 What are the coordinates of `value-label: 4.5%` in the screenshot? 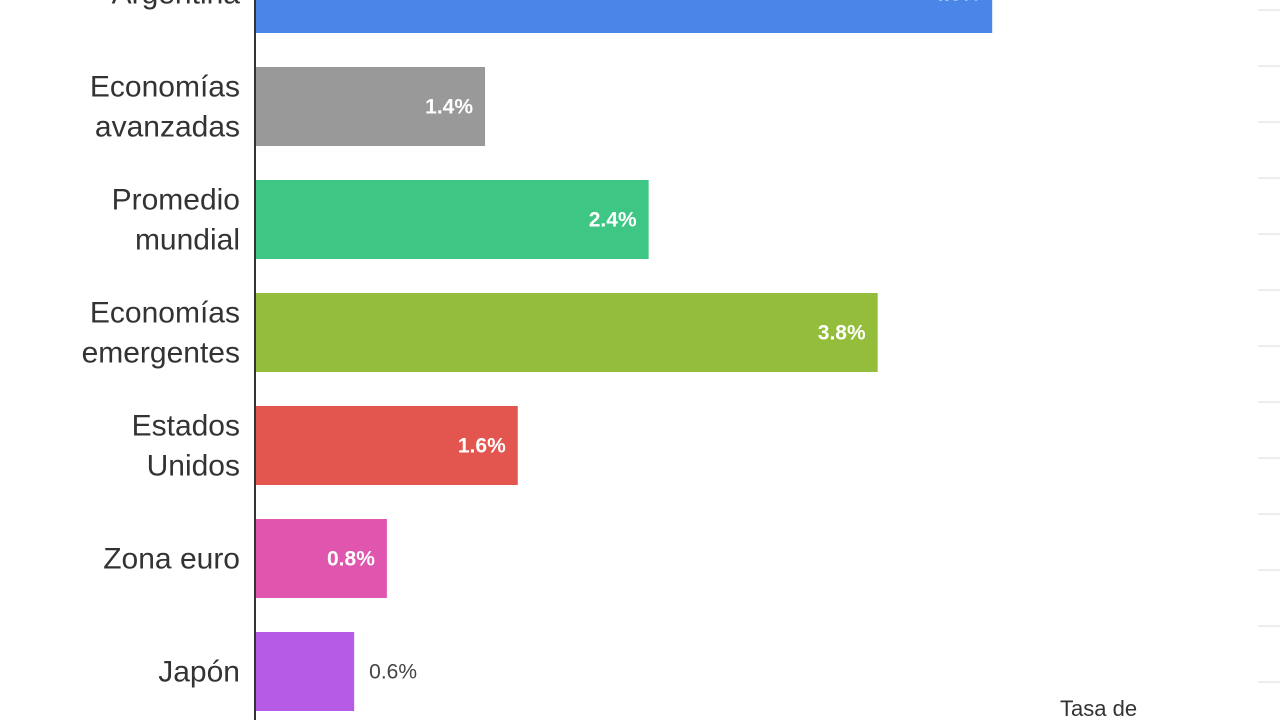 It's located at (956, 3).